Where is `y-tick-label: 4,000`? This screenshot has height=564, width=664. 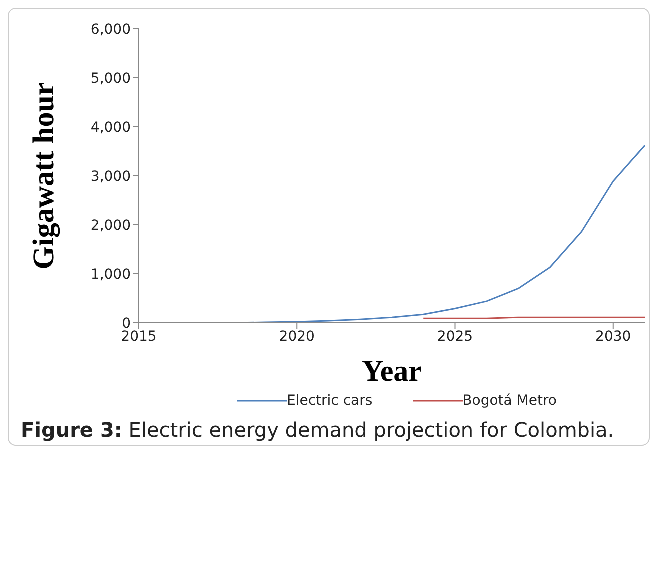 y-tick-label: 4,000 is located at coordinates (110, 128).